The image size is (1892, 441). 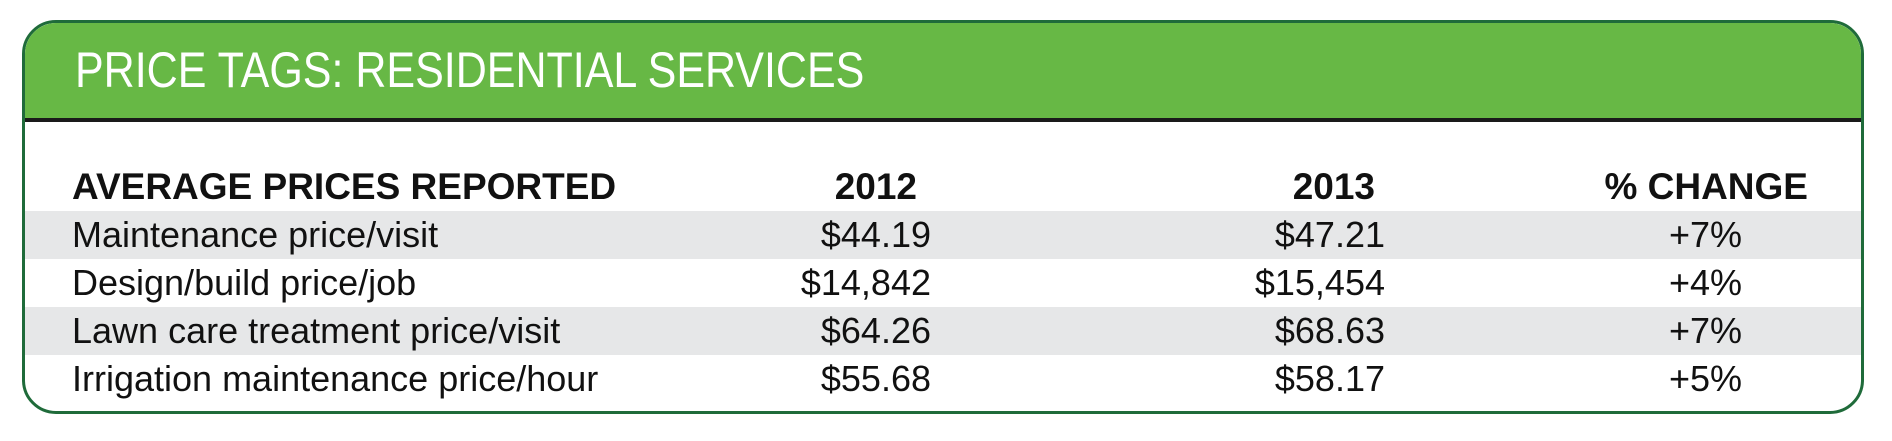 I want to click on service-name: Design/build price/job, so click(x=244, y=282).